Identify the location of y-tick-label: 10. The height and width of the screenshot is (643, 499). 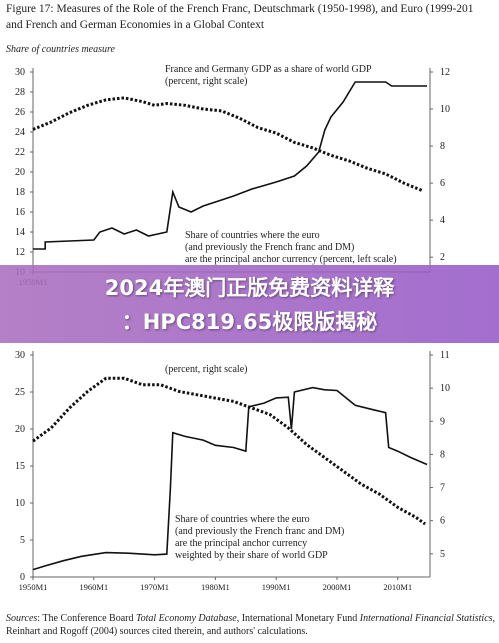
(20, 503).